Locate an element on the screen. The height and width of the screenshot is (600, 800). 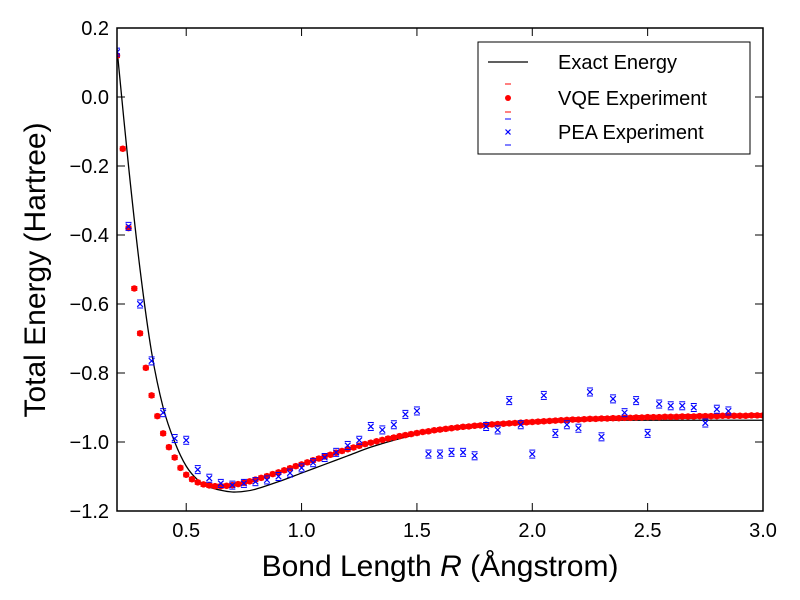
y-tick-label: 0.0 is located at coordinates (95, 98).